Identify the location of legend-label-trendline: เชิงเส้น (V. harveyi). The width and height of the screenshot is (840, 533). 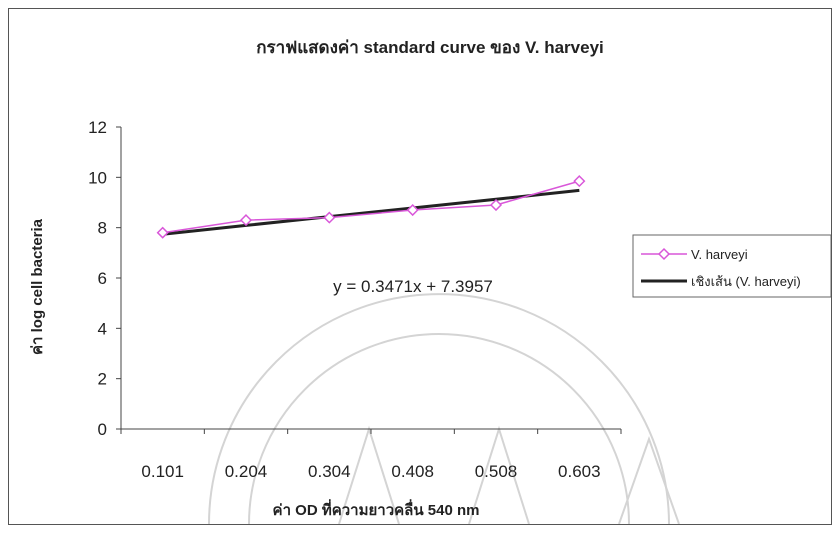
(746, 281).